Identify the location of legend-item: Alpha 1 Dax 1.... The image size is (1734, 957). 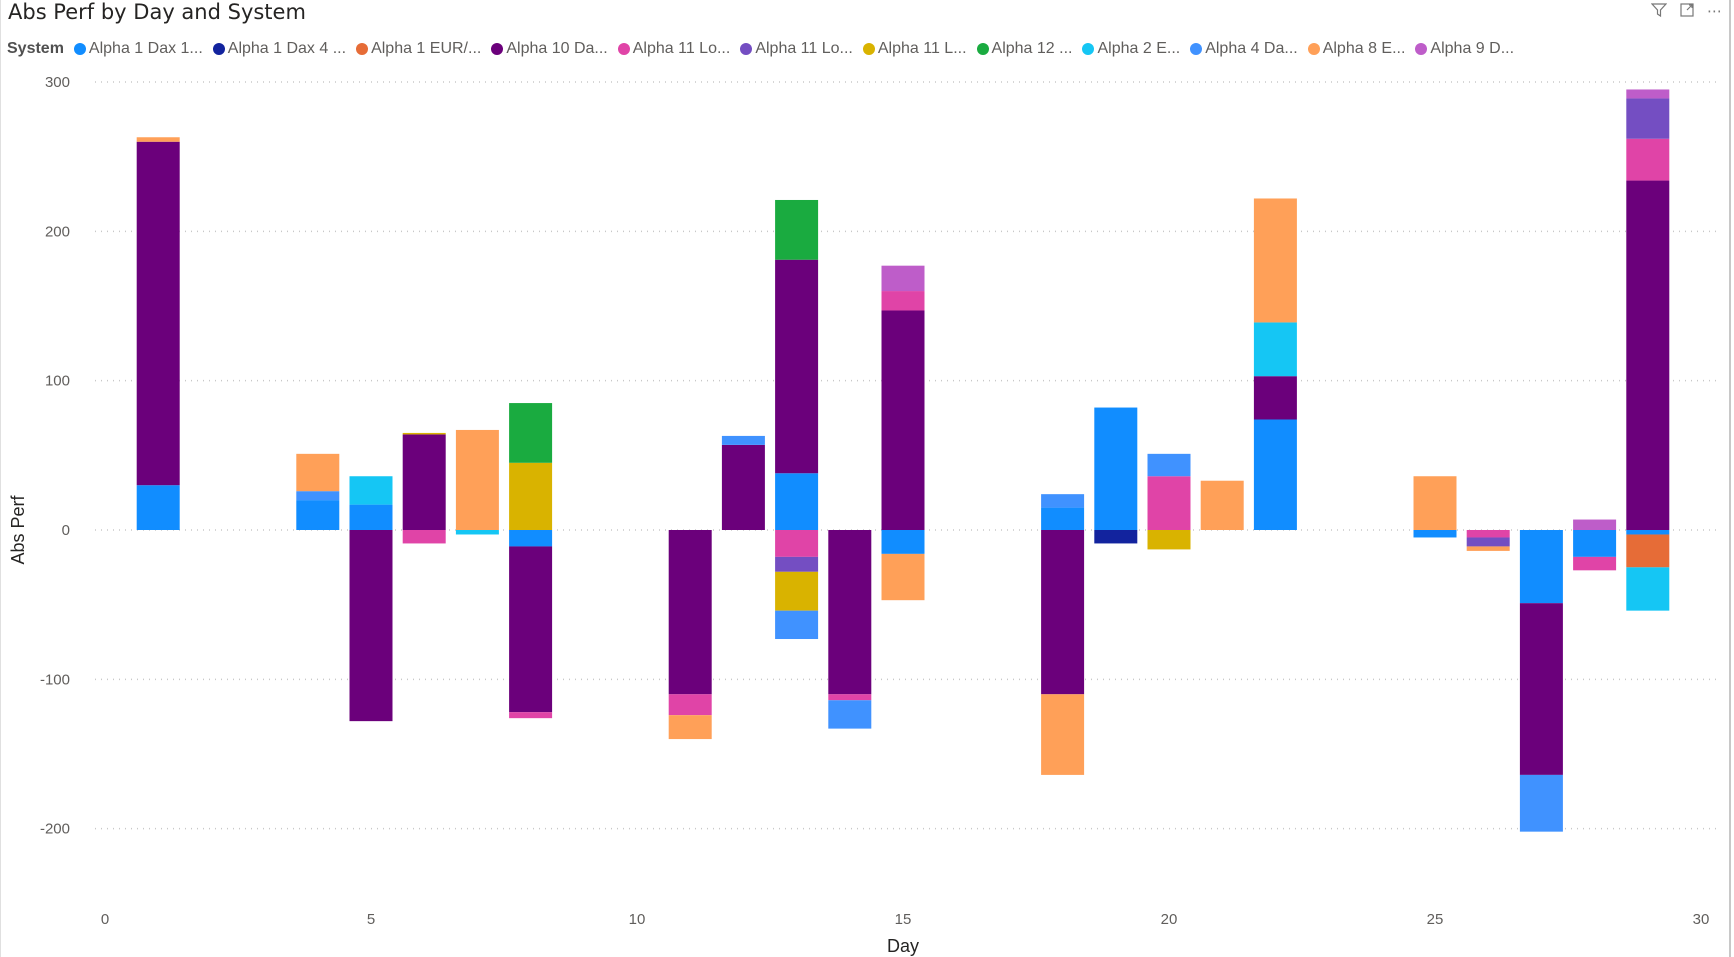
(138, 49).